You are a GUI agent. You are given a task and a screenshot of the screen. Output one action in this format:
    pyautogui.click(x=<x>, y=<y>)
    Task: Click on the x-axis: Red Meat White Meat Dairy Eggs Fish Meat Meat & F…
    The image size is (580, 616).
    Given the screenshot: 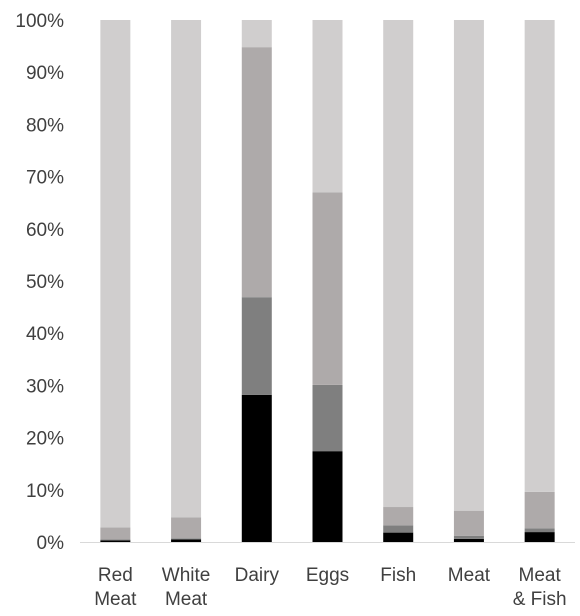 What is the action you would take?
    pyautogui.click(x=330, y=587)
    